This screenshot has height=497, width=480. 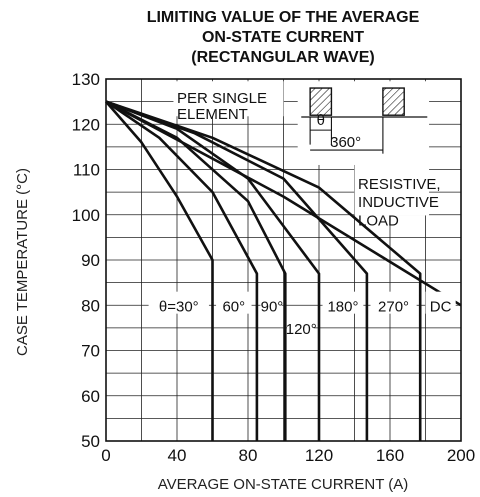 I want to click on y-tick-label: 70, so click(x=90, y=351).